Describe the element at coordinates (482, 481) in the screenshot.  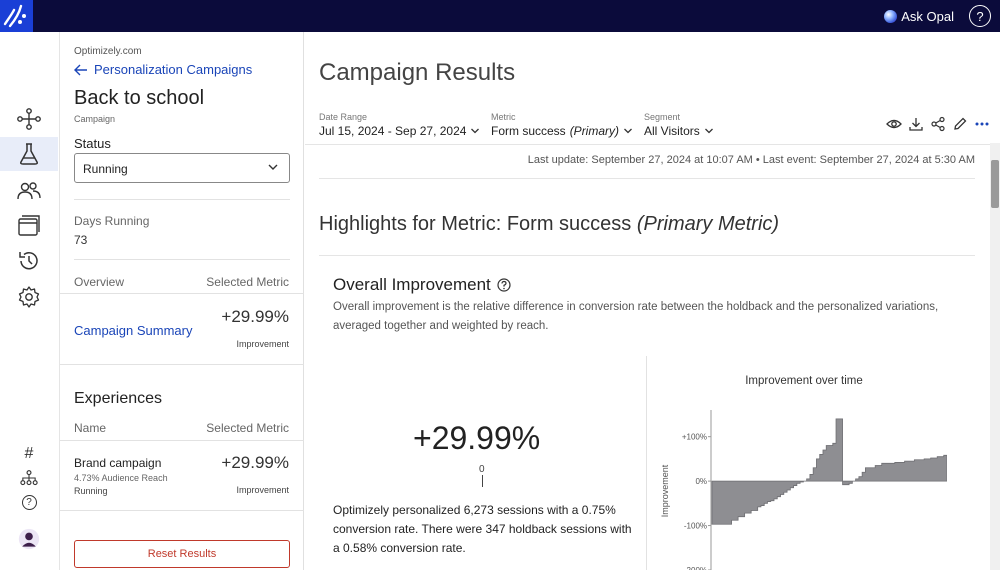
I see `zero-marker-tick` at that location.